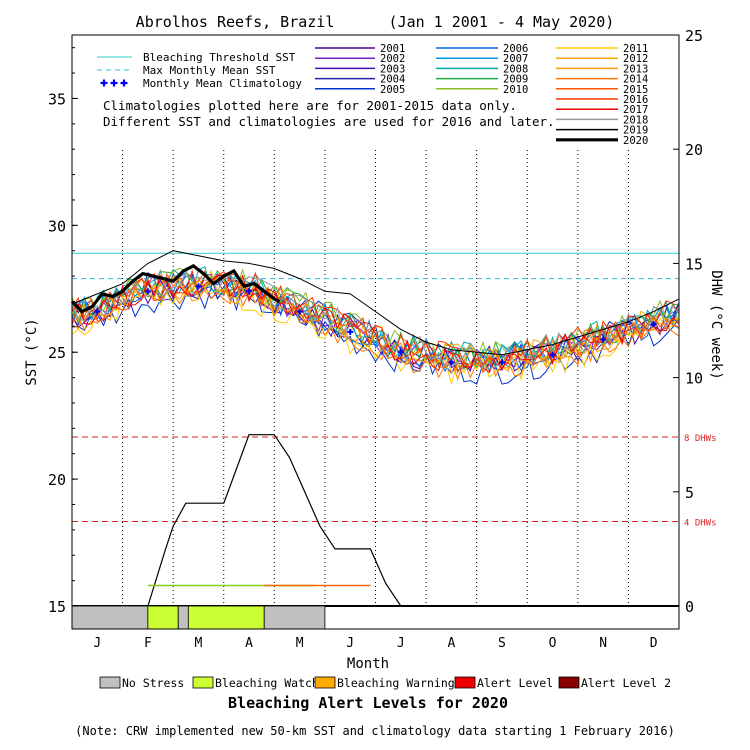  I want to click on alert-legend-label: No Stress, so click(153, 683).